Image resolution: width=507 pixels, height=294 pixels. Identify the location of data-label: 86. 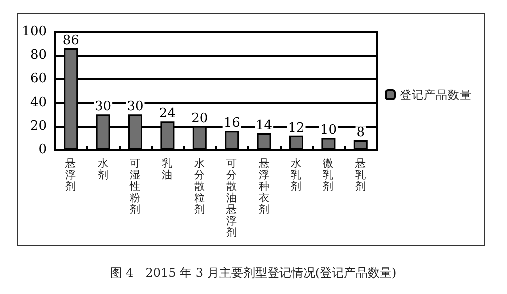
(71, 41).